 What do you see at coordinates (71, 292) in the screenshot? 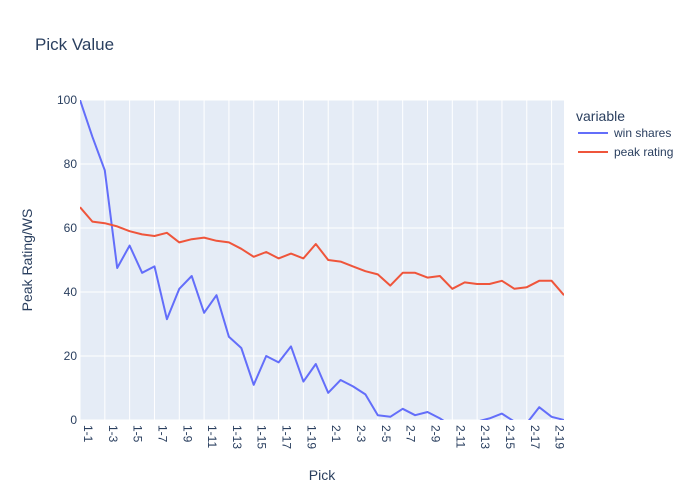
I see `y-tick-label: 40` at bounding box center [71, 292].